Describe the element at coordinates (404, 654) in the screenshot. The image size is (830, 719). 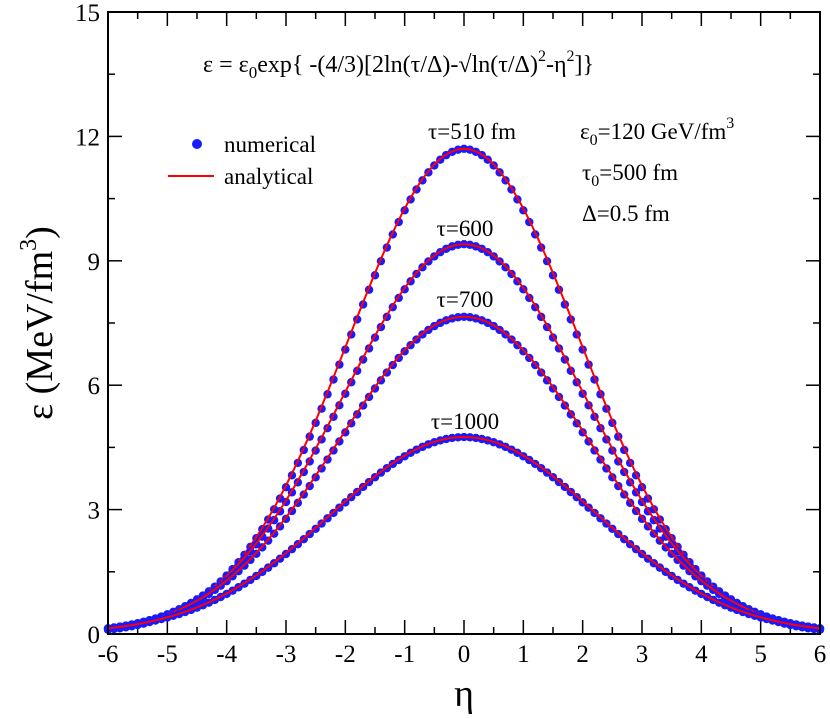
I see `x-tick-label: -1` at that location.